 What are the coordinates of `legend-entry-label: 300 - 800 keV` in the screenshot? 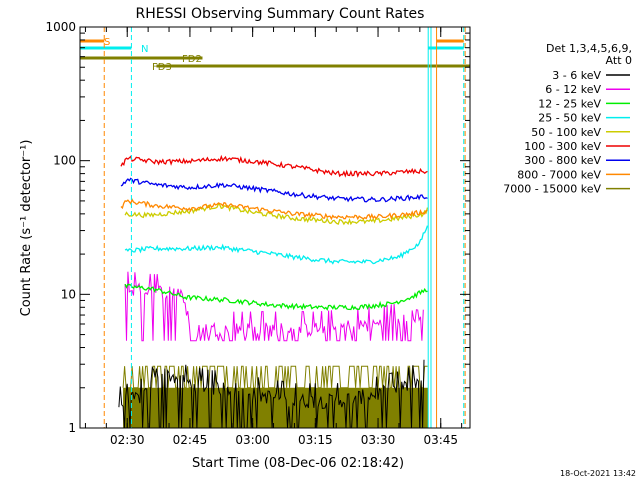 It's located at (562, 160).